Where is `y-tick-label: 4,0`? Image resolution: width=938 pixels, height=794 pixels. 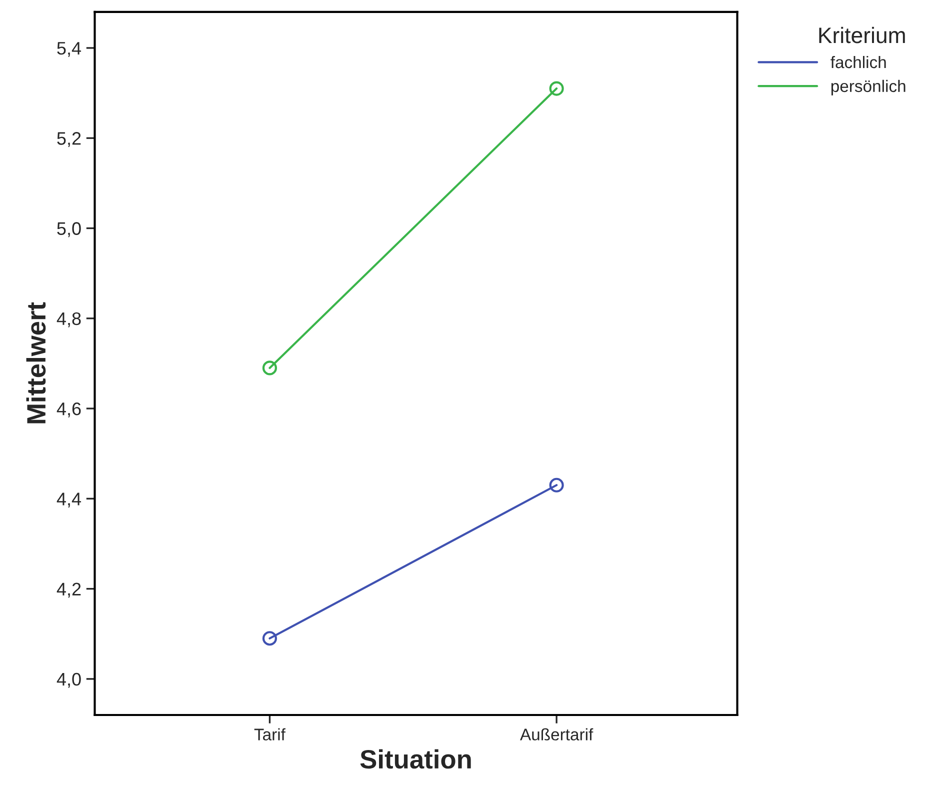
y-tick-label: 4,0 is located at coordinates (68, 680).